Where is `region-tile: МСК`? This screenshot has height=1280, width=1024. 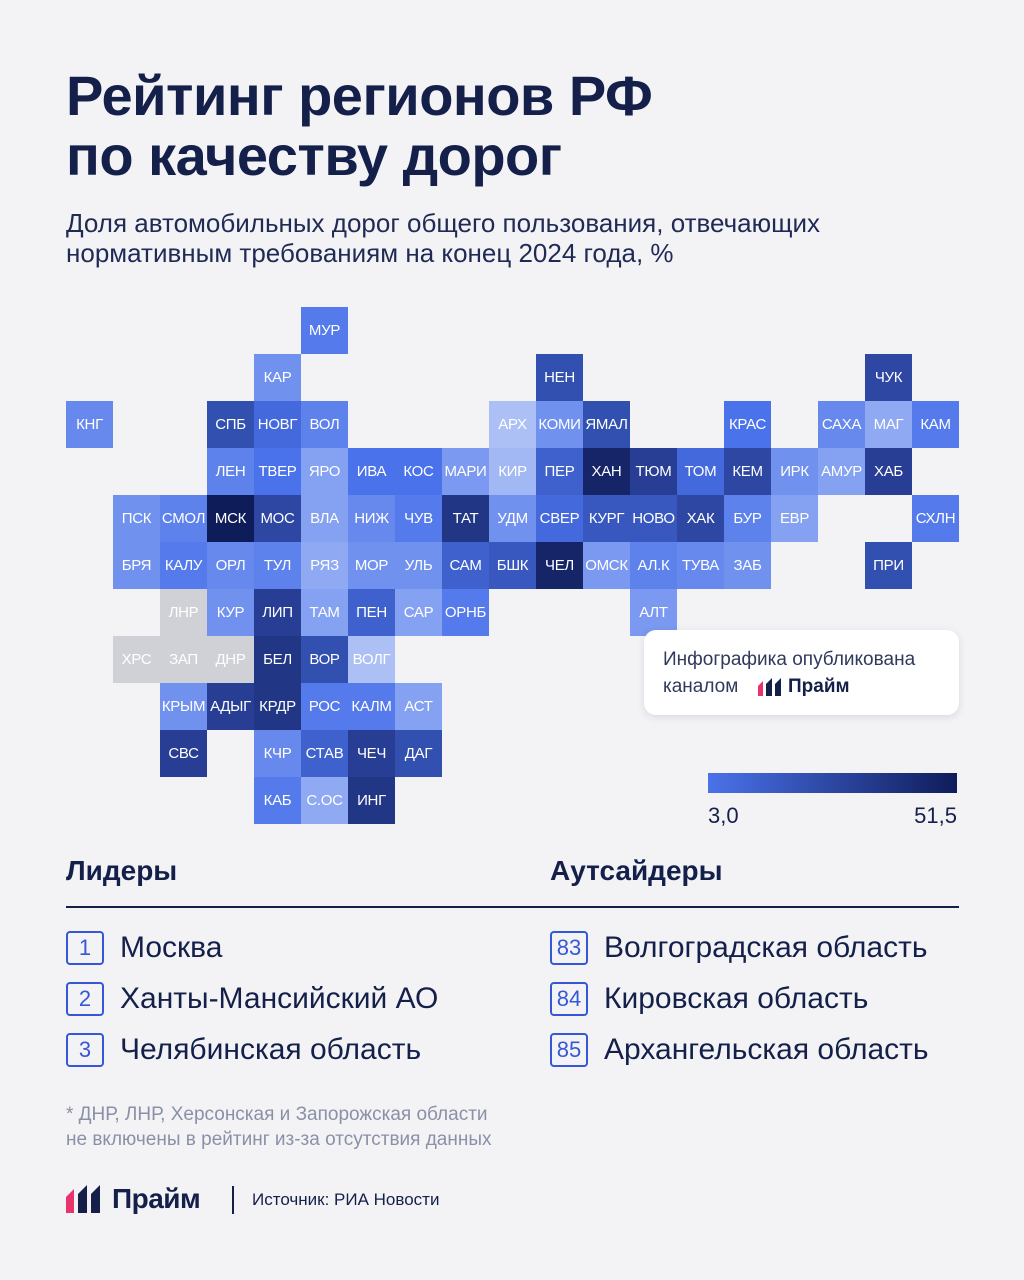 region-tile: МСК is located at coordinates (230, 518).